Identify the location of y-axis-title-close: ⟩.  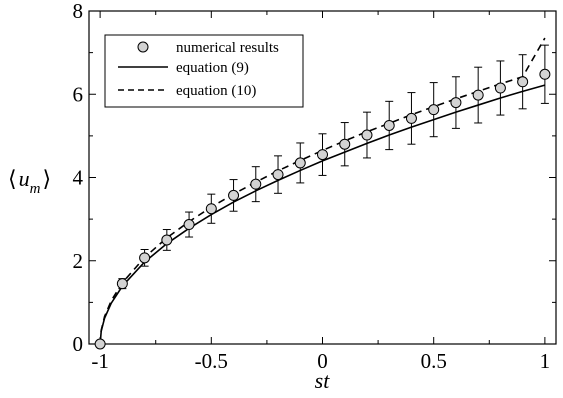
(46, 178).